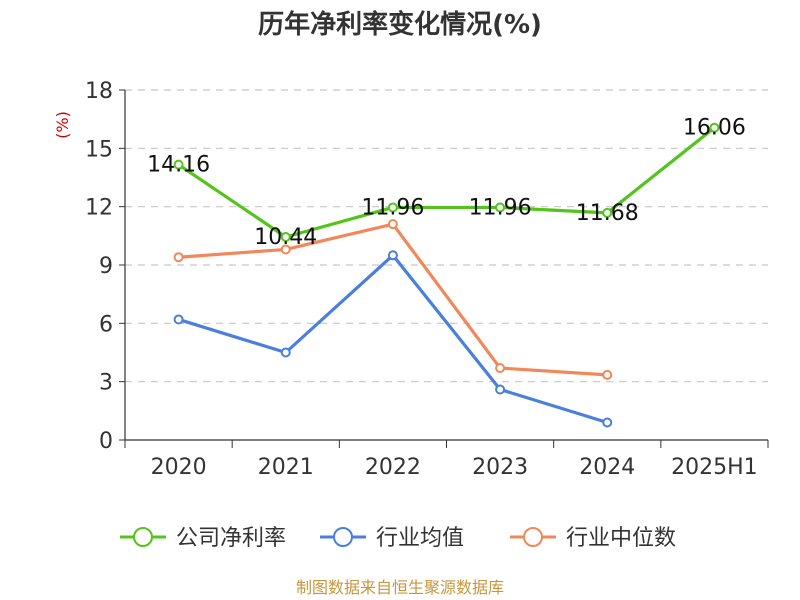 This screenshot has height=600, width=800. What do you see at coordinates (446, 460) in the screenshot?
I see `x-axis-ticks: 2020 2021 2022 2023 2024 2025H1` at bounding box center [446, 460].